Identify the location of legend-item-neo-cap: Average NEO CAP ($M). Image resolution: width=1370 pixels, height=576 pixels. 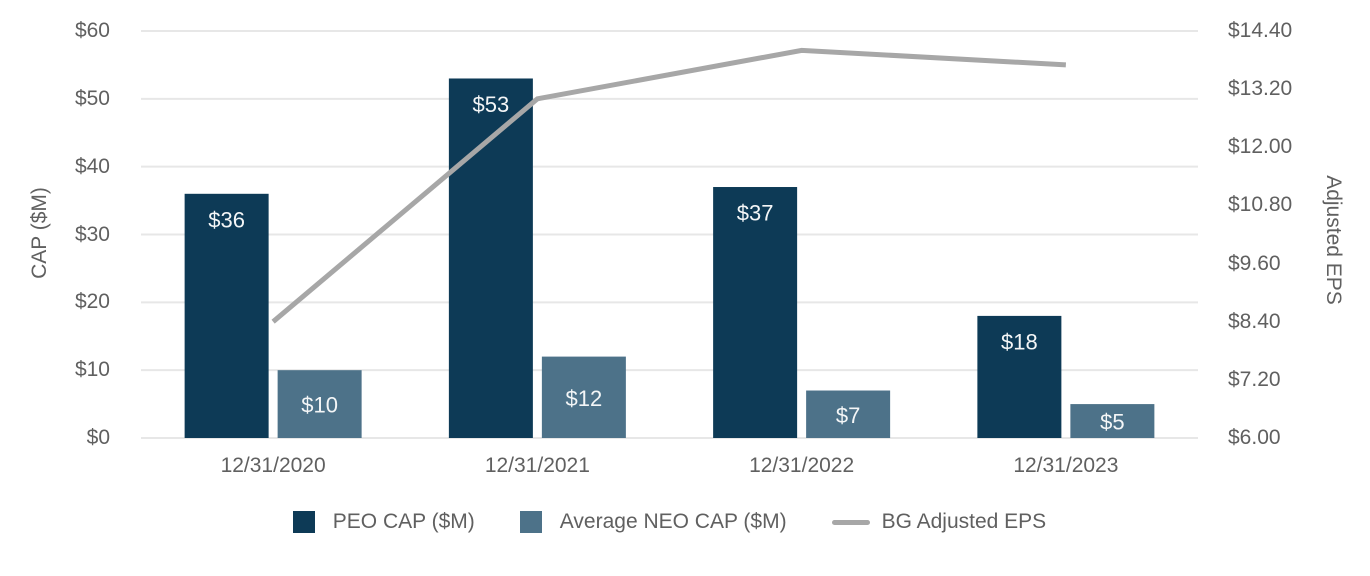
(653, 522).